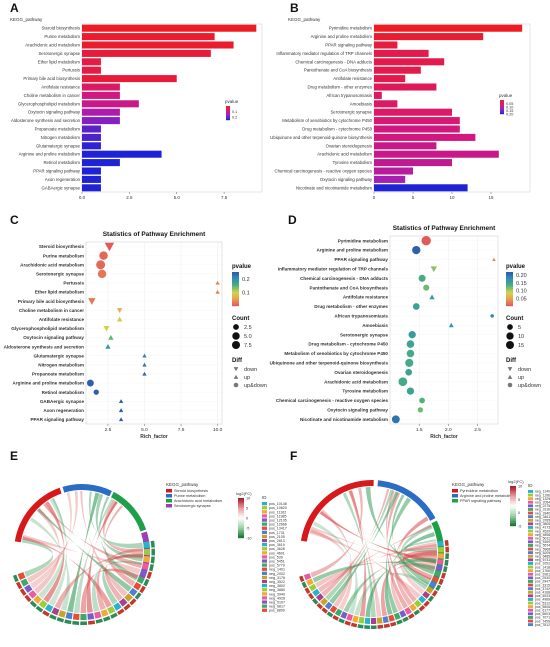  I want to click on e-id-label: neg_6817, so click(277, 607).